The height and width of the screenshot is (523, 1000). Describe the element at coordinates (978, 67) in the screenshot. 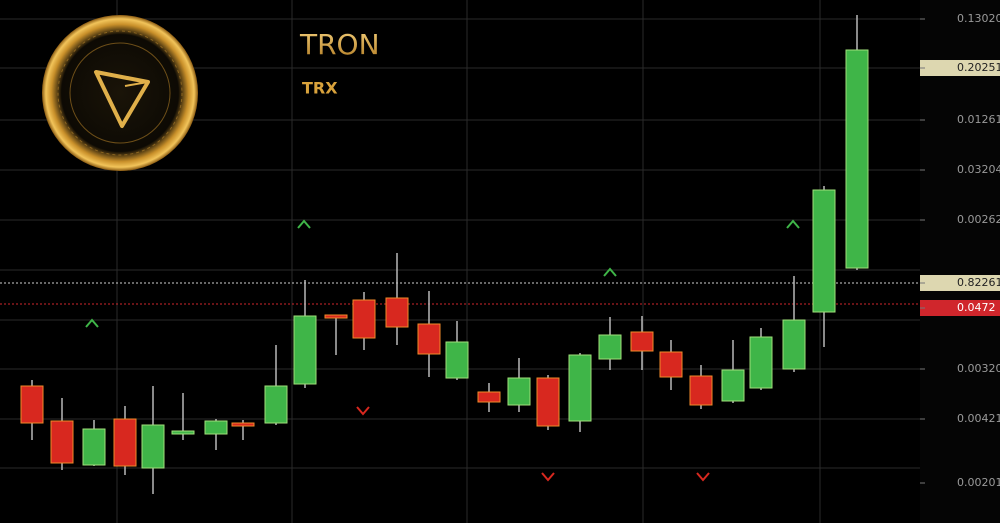

I see `axis-label: 0.20251` at that location.